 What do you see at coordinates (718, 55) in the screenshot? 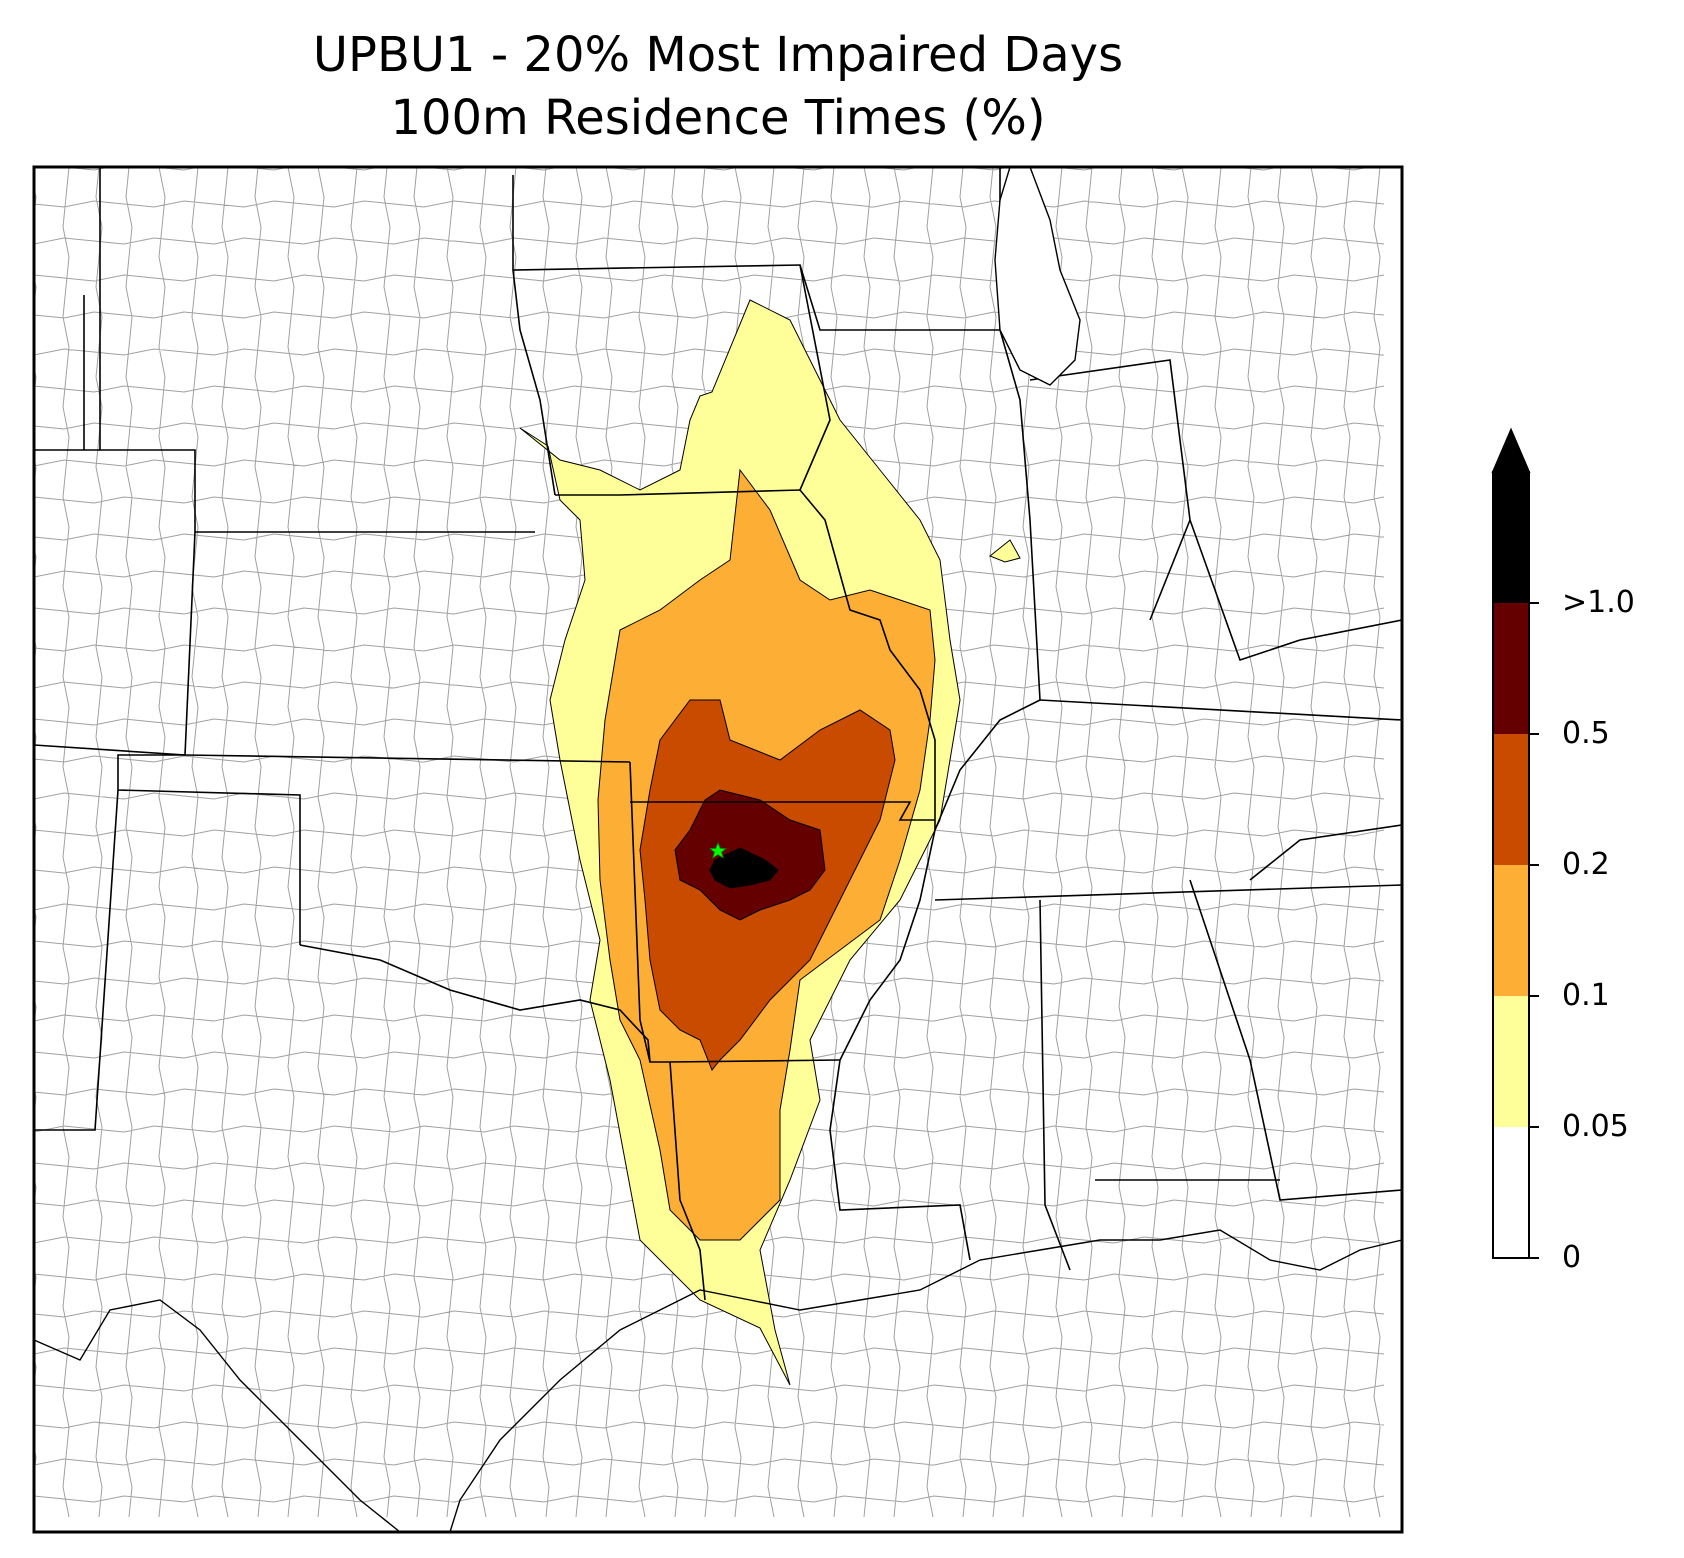
I see `title-line-1: UPBU1 - 20% Most Impaired Days` at bounding box center [718, 55].